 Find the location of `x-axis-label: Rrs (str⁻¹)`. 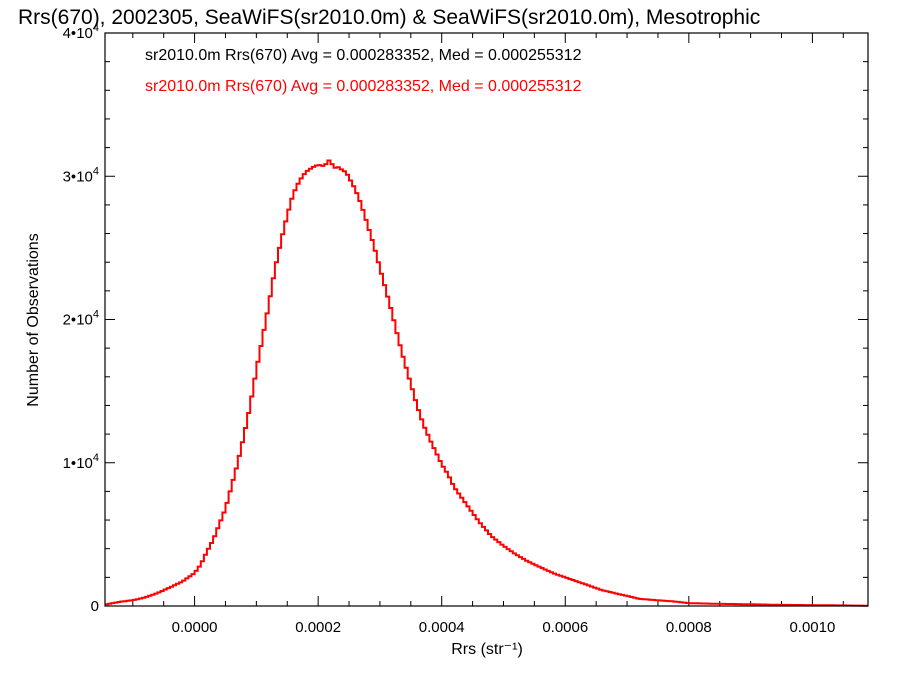

x-axis-label: Rrs (str⁻¹) is located at coordinates (487, 649).